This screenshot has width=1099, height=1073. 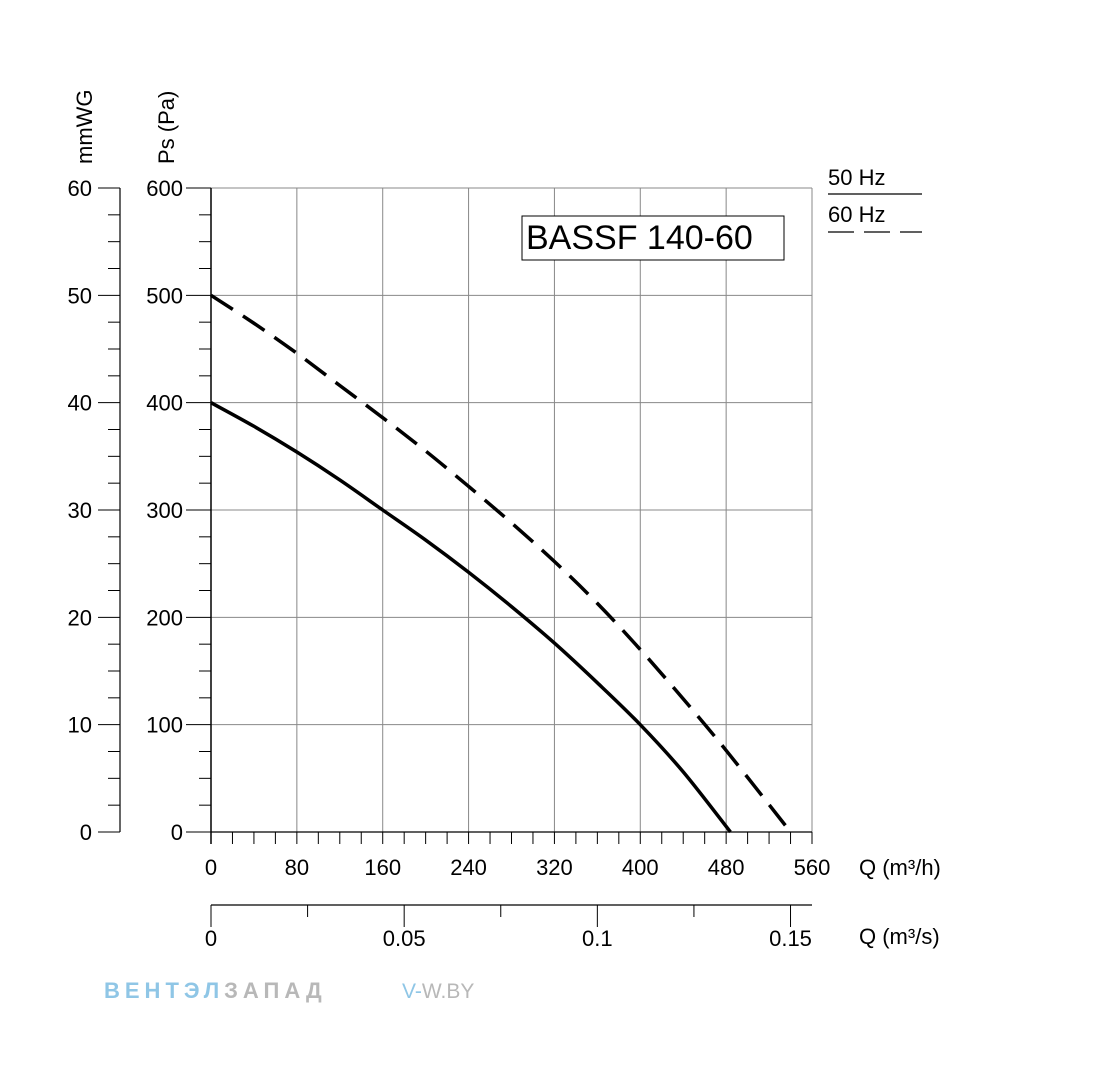 I want to click on y-tick-label-mmwg: 30, so click(x=80, y=510).